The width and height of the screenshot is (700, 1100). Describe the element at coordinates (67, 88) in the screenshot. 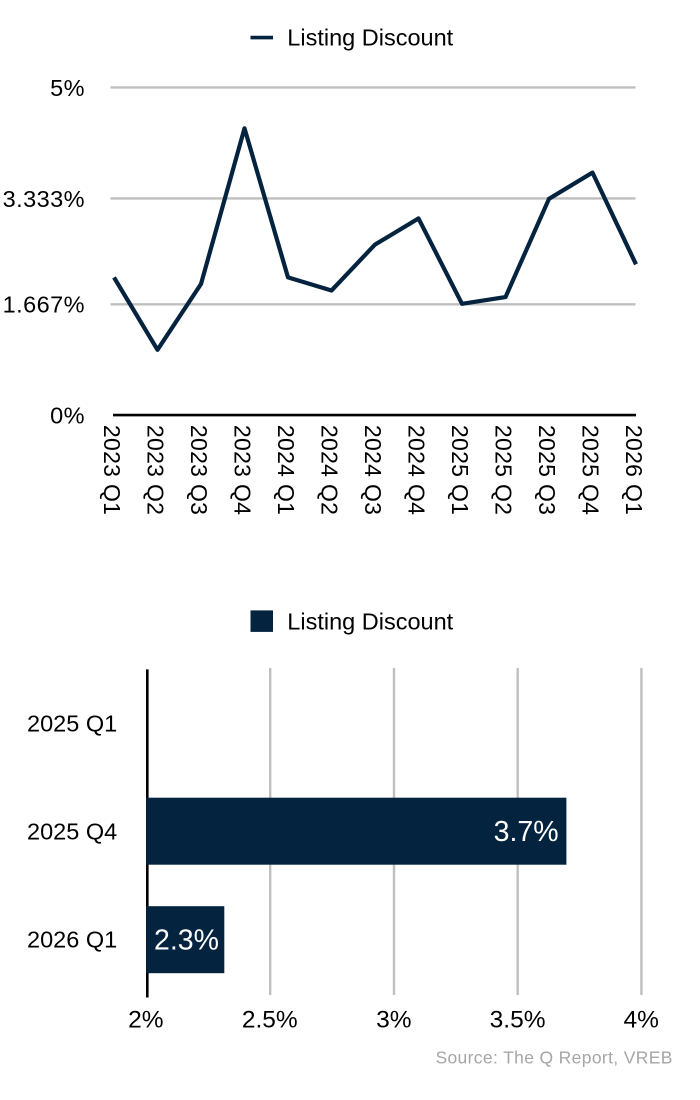

I see `svg-text: 5%` at that location.